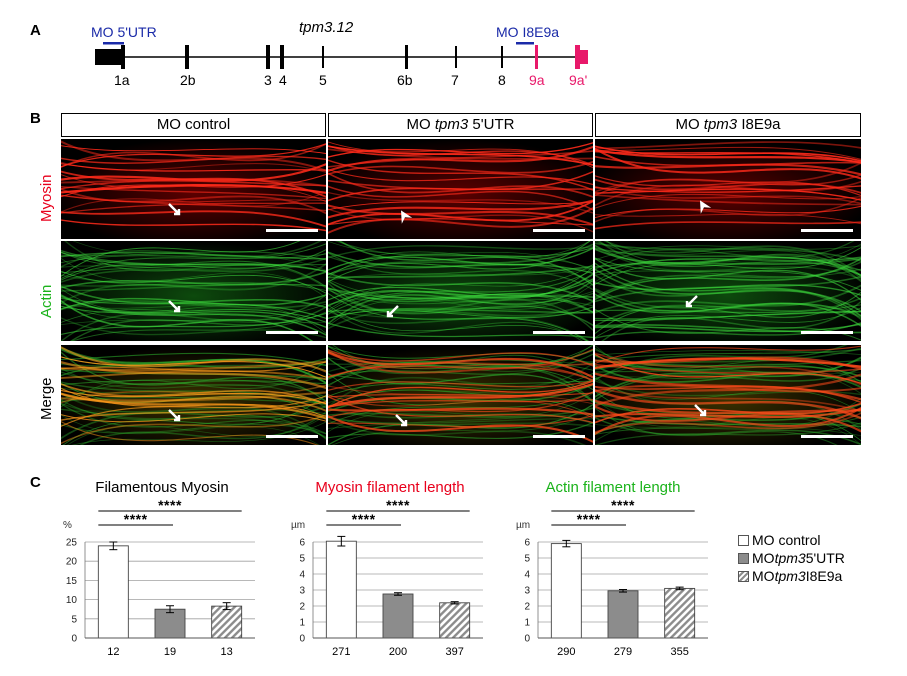 The image size is (907, 676). What do you see at coordinates (72, 562) in the screenshot?
I see `y-tick-label: 20` at bounding box center [72, 562].